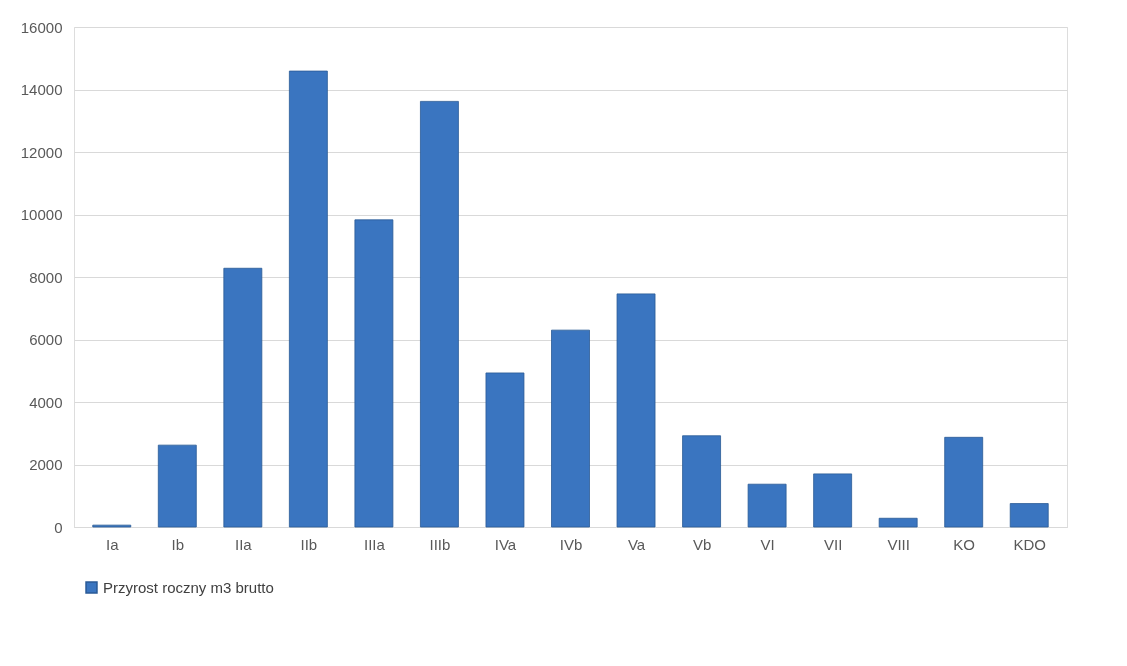 The width and height of the screenshot is (1127, 666). I want to click on x-tick-label: VIII, so click(898, 544).